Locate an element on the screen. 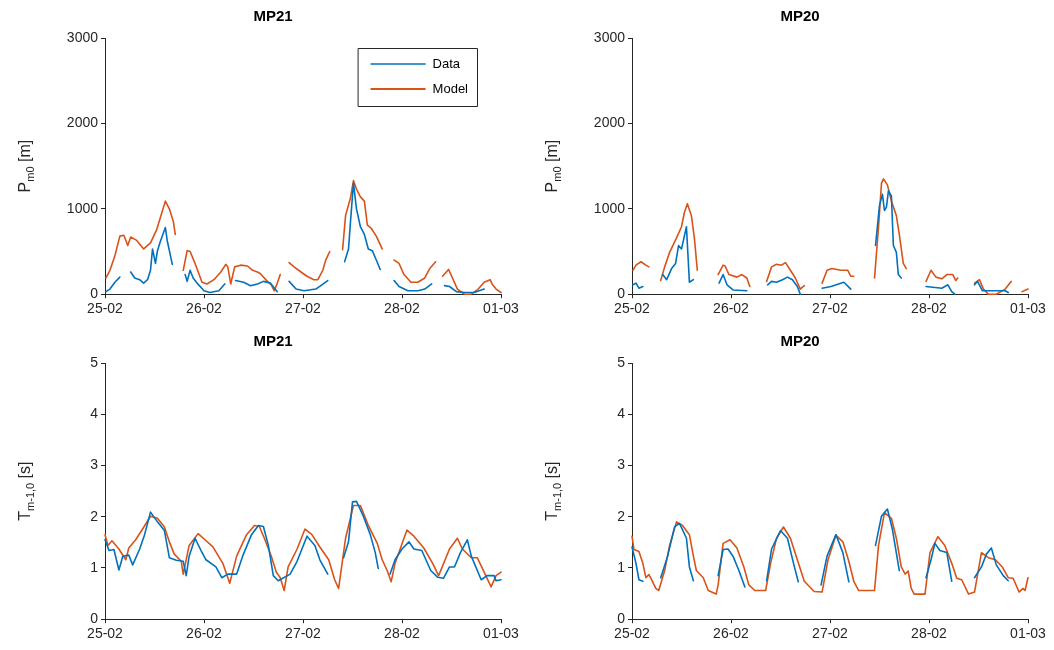 The height and width of the screenshot is (650, 1054). legend-label: Data is located at coordinates (446, 63).